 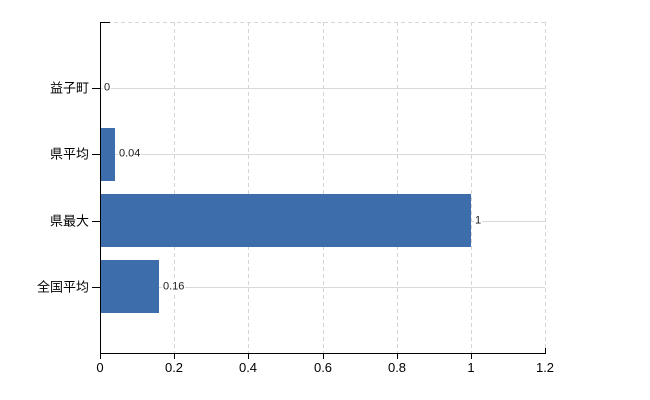 I want to click on y-axis-end-cap, so click(x=105, y=22).